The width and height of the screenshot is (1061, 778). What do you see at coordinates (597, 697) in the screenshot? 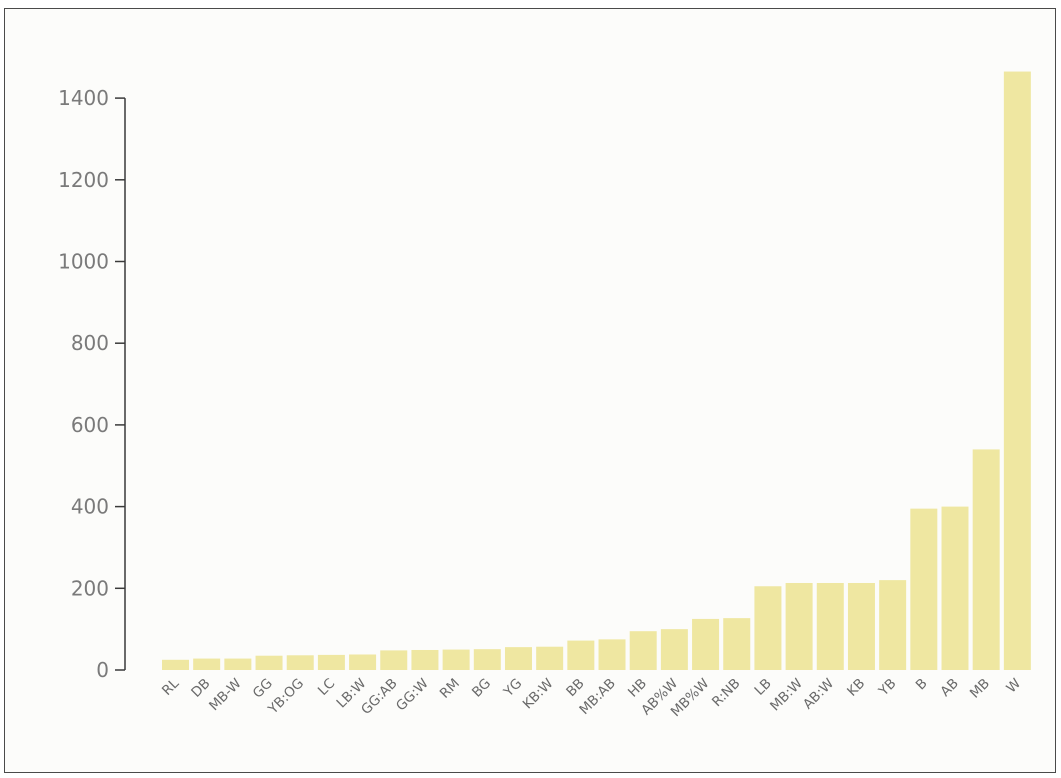
I see `x-tick-label: MB:AB` at bounding box center [597, 697].